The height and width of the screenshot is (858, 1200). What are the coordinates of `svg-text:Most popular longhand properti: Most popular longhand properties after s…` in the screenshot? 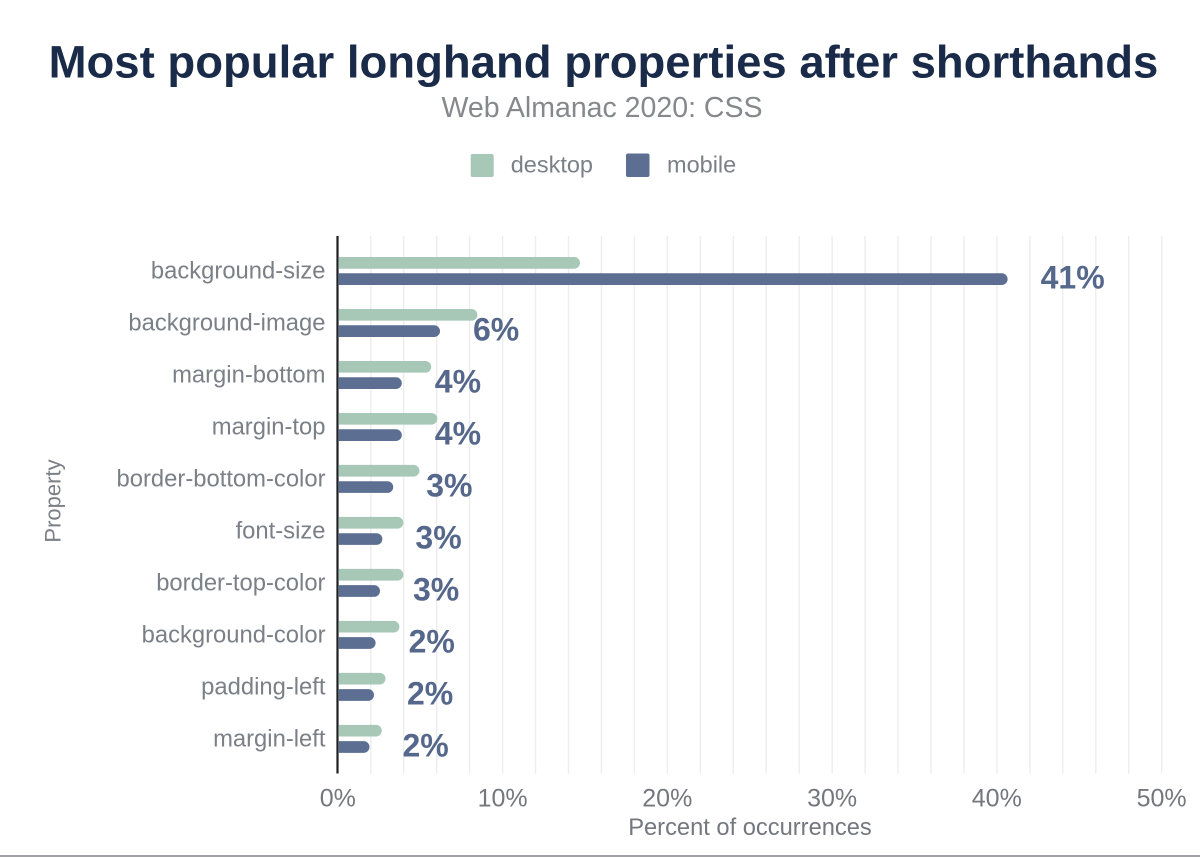 It's located at (604, 62).